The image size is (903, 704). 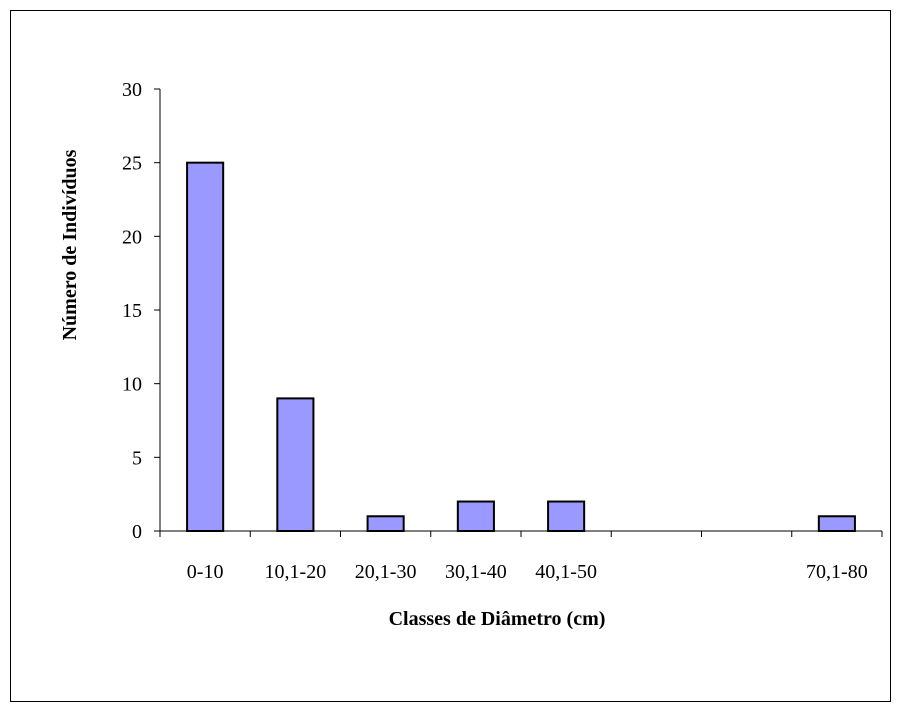 I want to click on x-tick-label: 10,1-20, so click(x=296, y=572).